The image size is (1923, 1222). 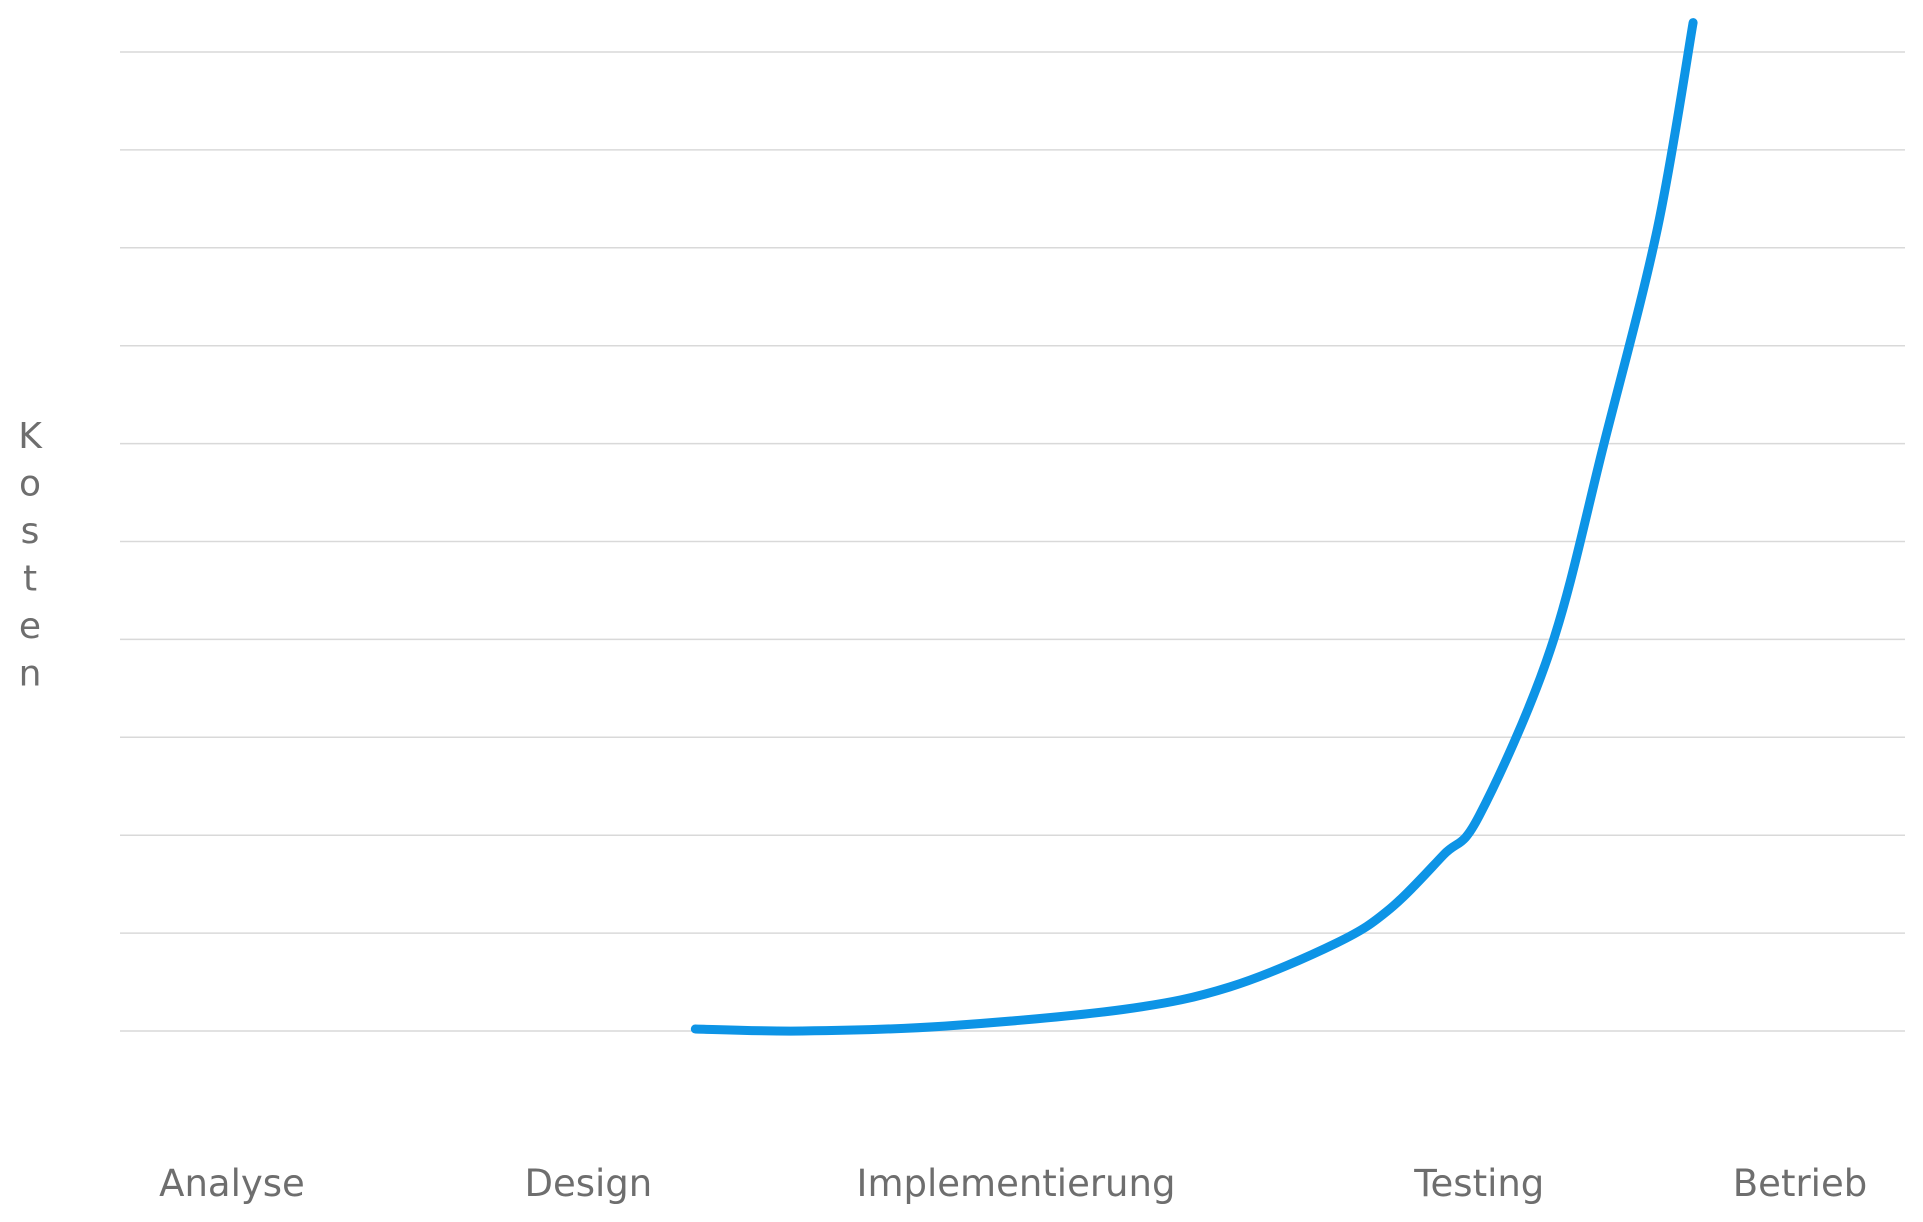 What do you see at coordinates (30, 436) in the screenshot?
I see `y-axis-label-letter: K` at bounding box center [30, 436].